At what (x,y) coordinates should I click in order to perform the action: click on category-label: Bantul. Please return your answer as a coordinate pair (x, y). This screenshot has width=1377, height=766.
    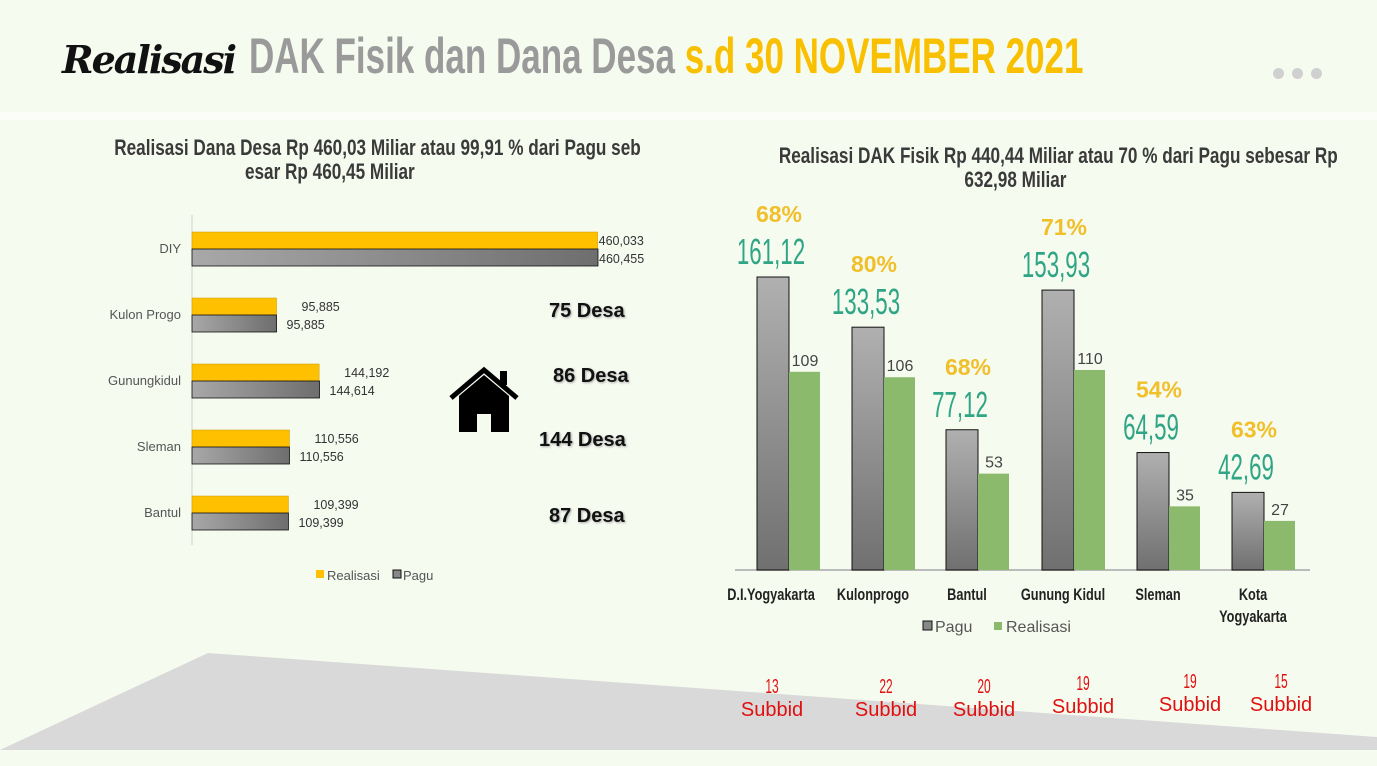
    Looking at the image, I should click on (967, 594).